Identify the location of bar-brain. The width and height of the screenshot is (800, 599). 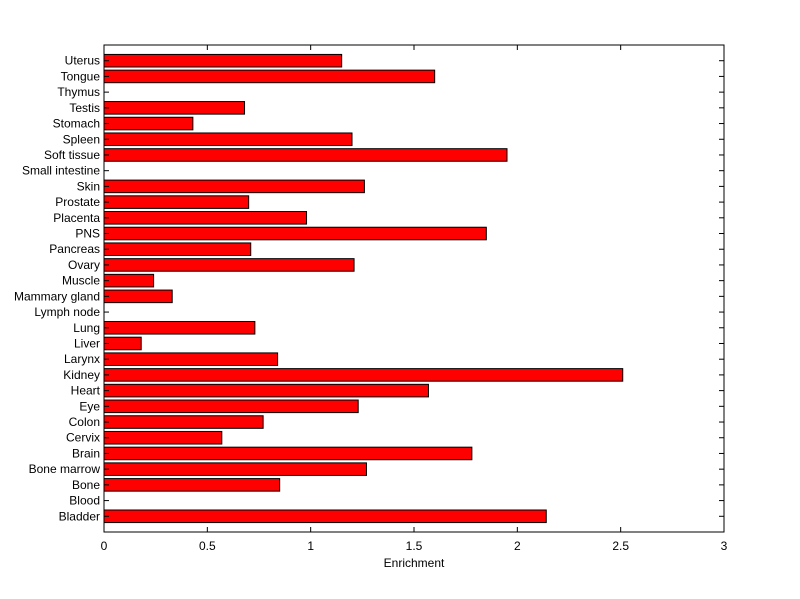
(288, 453).